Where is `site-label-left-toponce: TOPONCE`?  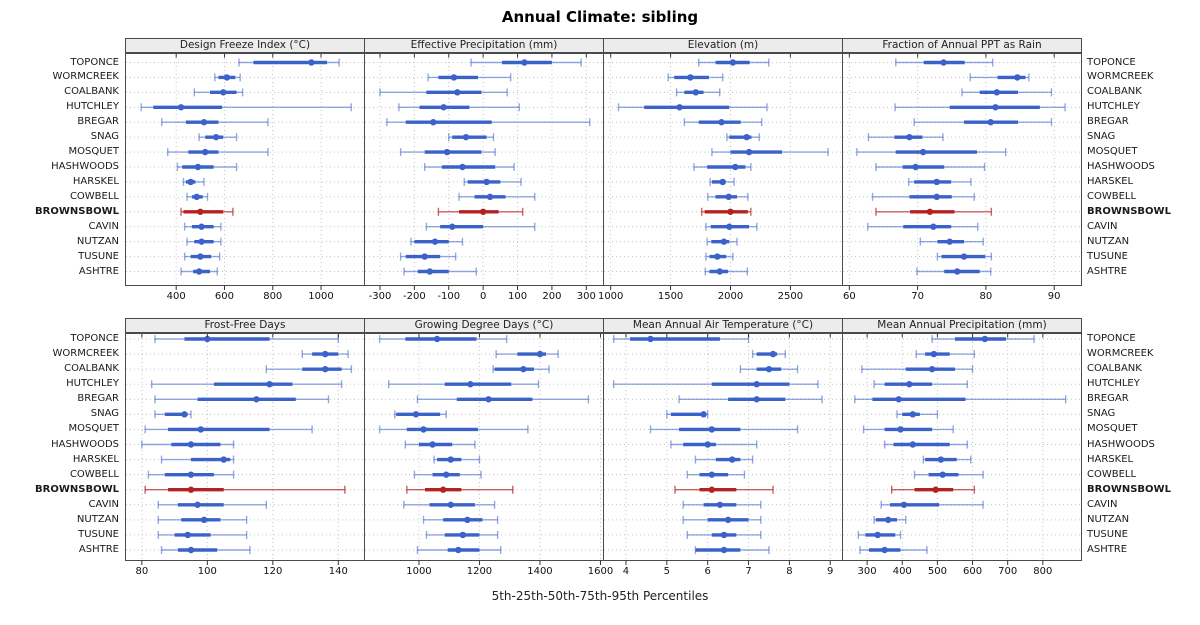 site-label-left-toponce: TOPONCE is located at coordinates (94, 338).